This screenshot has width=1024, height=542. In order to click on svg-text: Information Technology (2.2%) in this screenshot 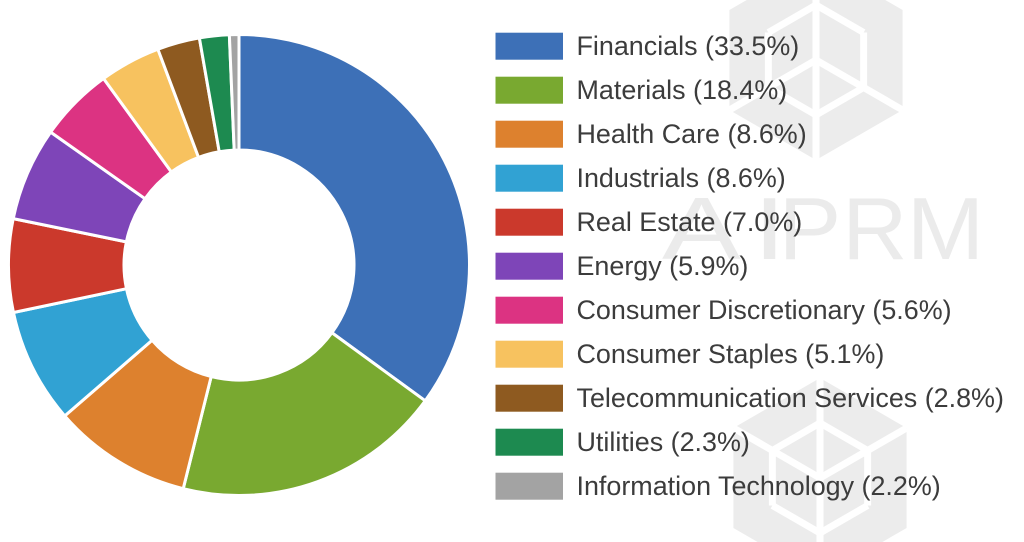, I will do `click(759, 486)`.